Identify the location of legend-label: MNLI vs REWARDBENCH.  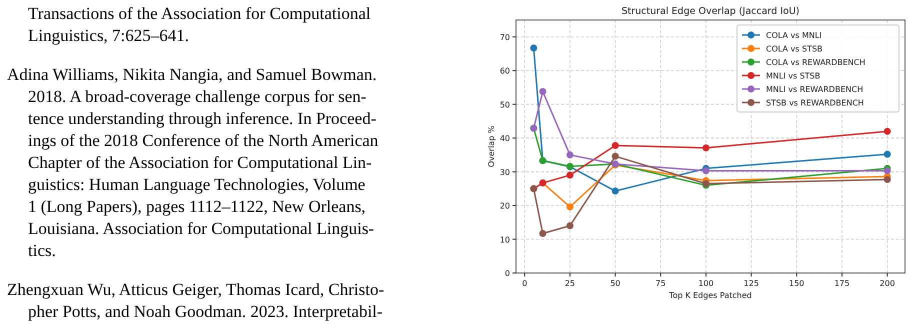
(815, 89).